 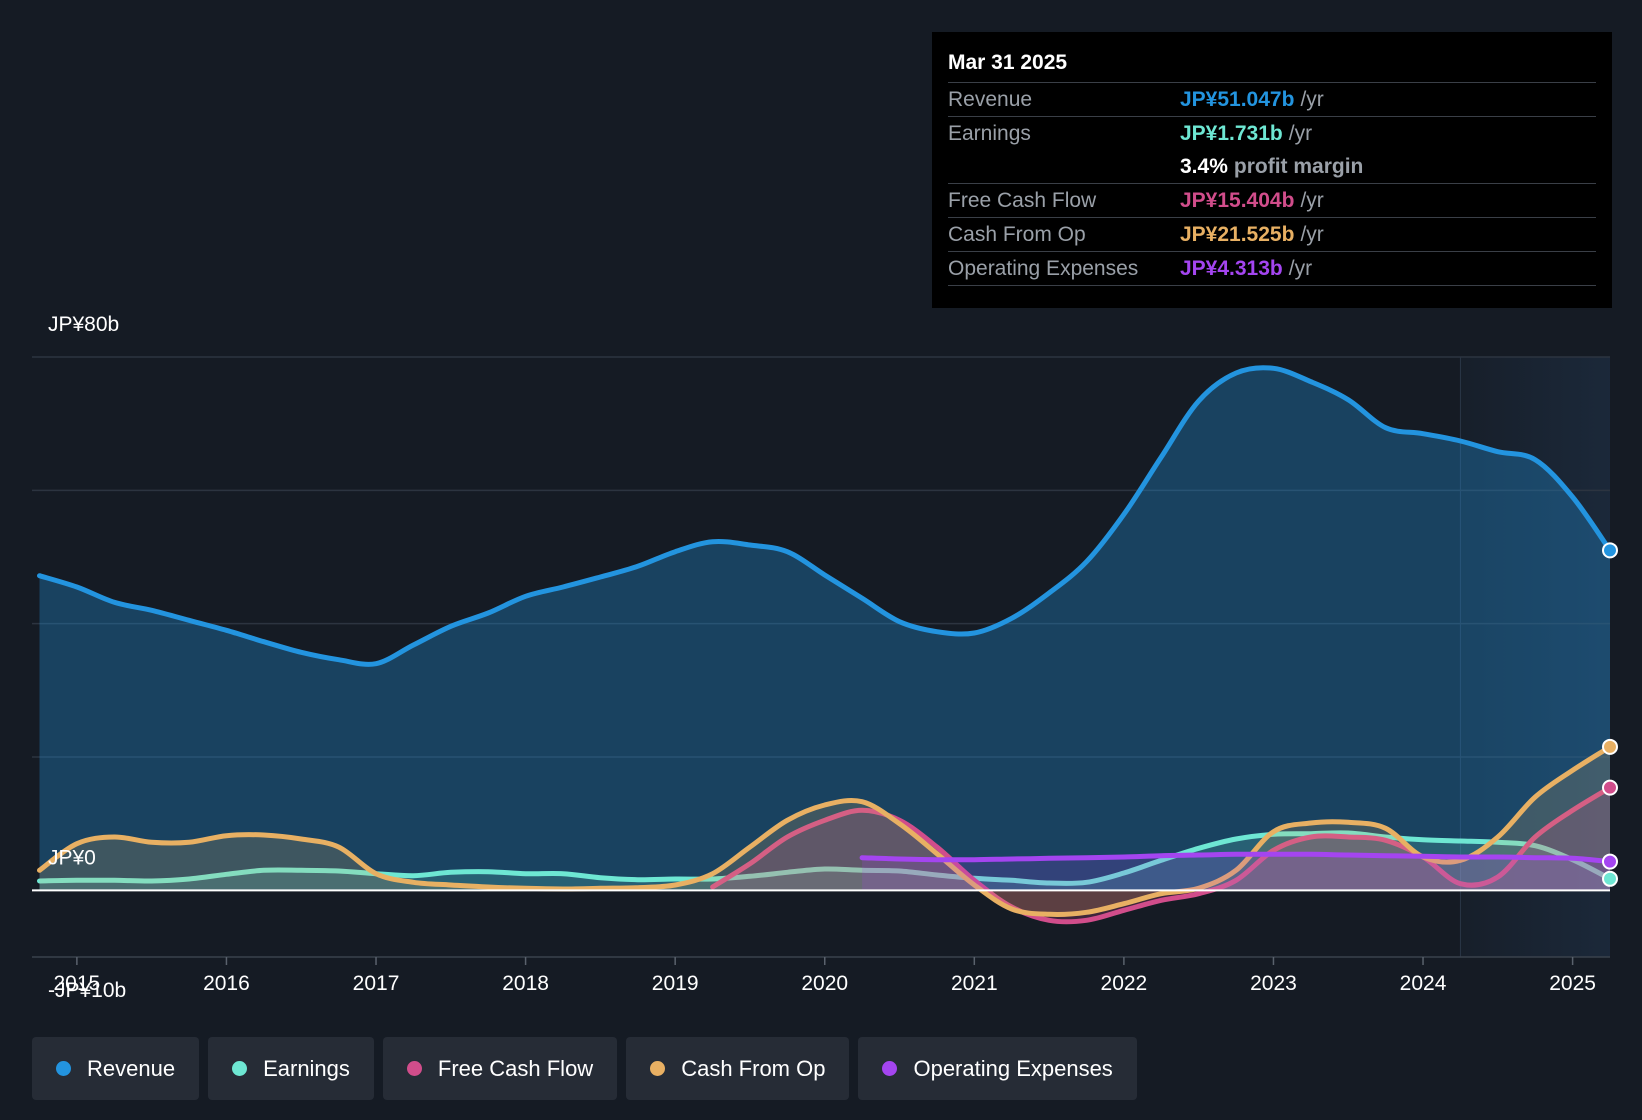 I want to click on y-tick-label: JP¥80b, so click(x=83, y=324).